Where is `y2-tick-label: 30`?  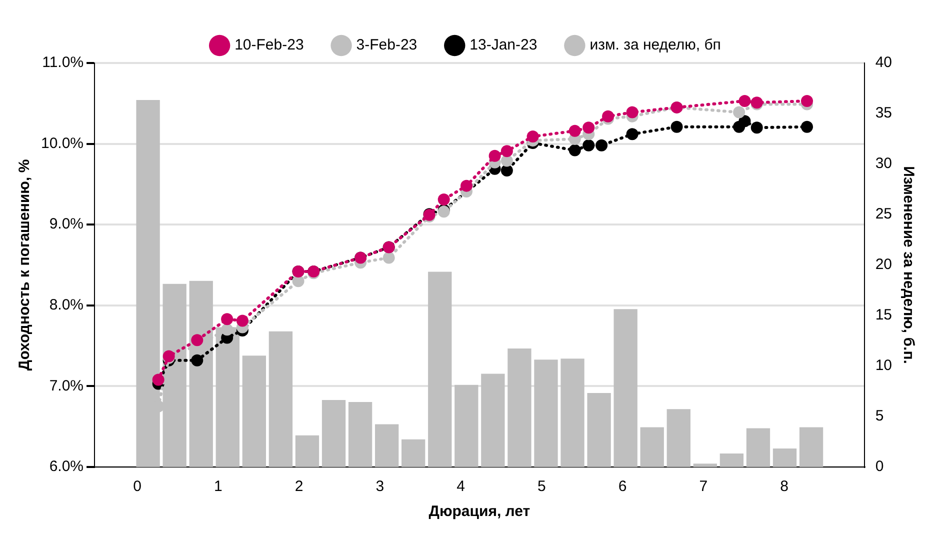
y2-tick-label: 30 is located at coordinates (883, 163).